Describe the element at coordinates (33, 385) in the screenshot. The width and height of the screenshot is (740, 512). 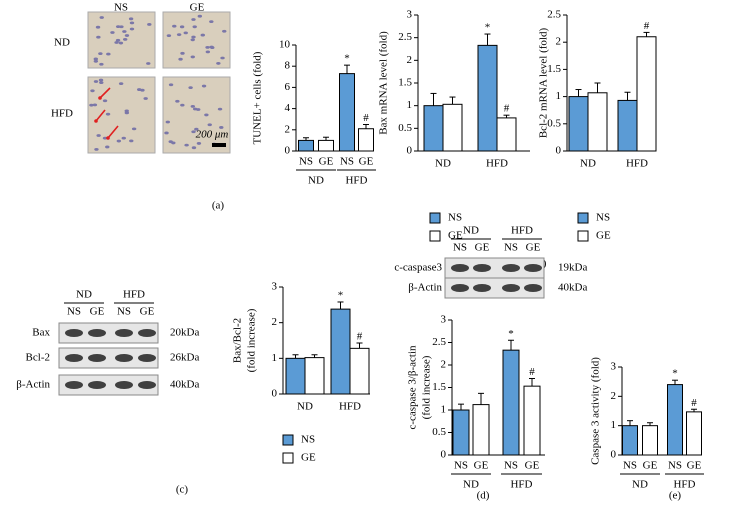
I see `blot-row-label: β-Actin` at that location.